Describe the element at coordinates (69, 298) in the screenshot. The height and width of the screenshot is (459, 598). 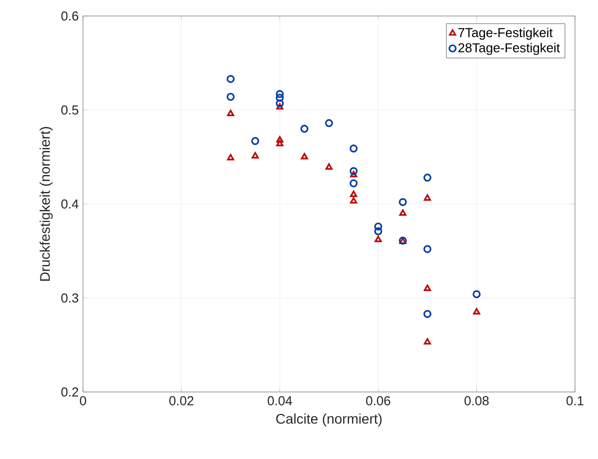
I see `y-tick-label: 0.3` at that location.